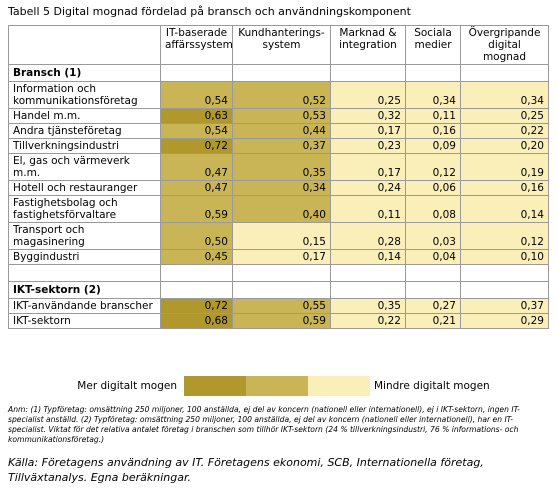 The height and width of the screenshot is (491, 557). I want to click on legend-high-label: Mer digitalt mogen, so click(127, 386).